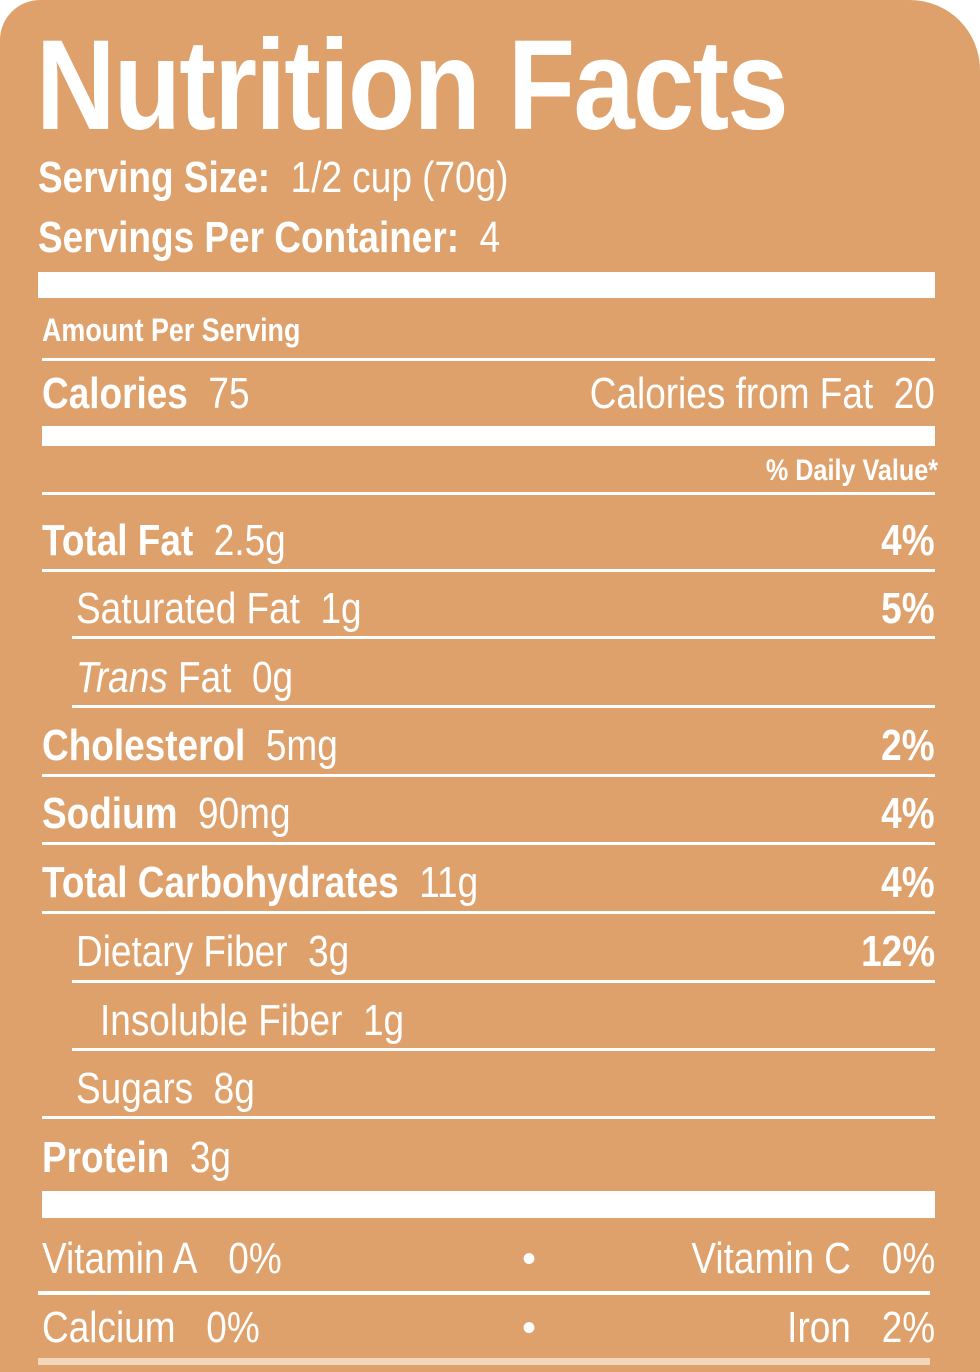 Image resolution: width=980 pixels, height=1372 pixels. I want to click on title-text: Nutrition Facts, so click(412, 85).